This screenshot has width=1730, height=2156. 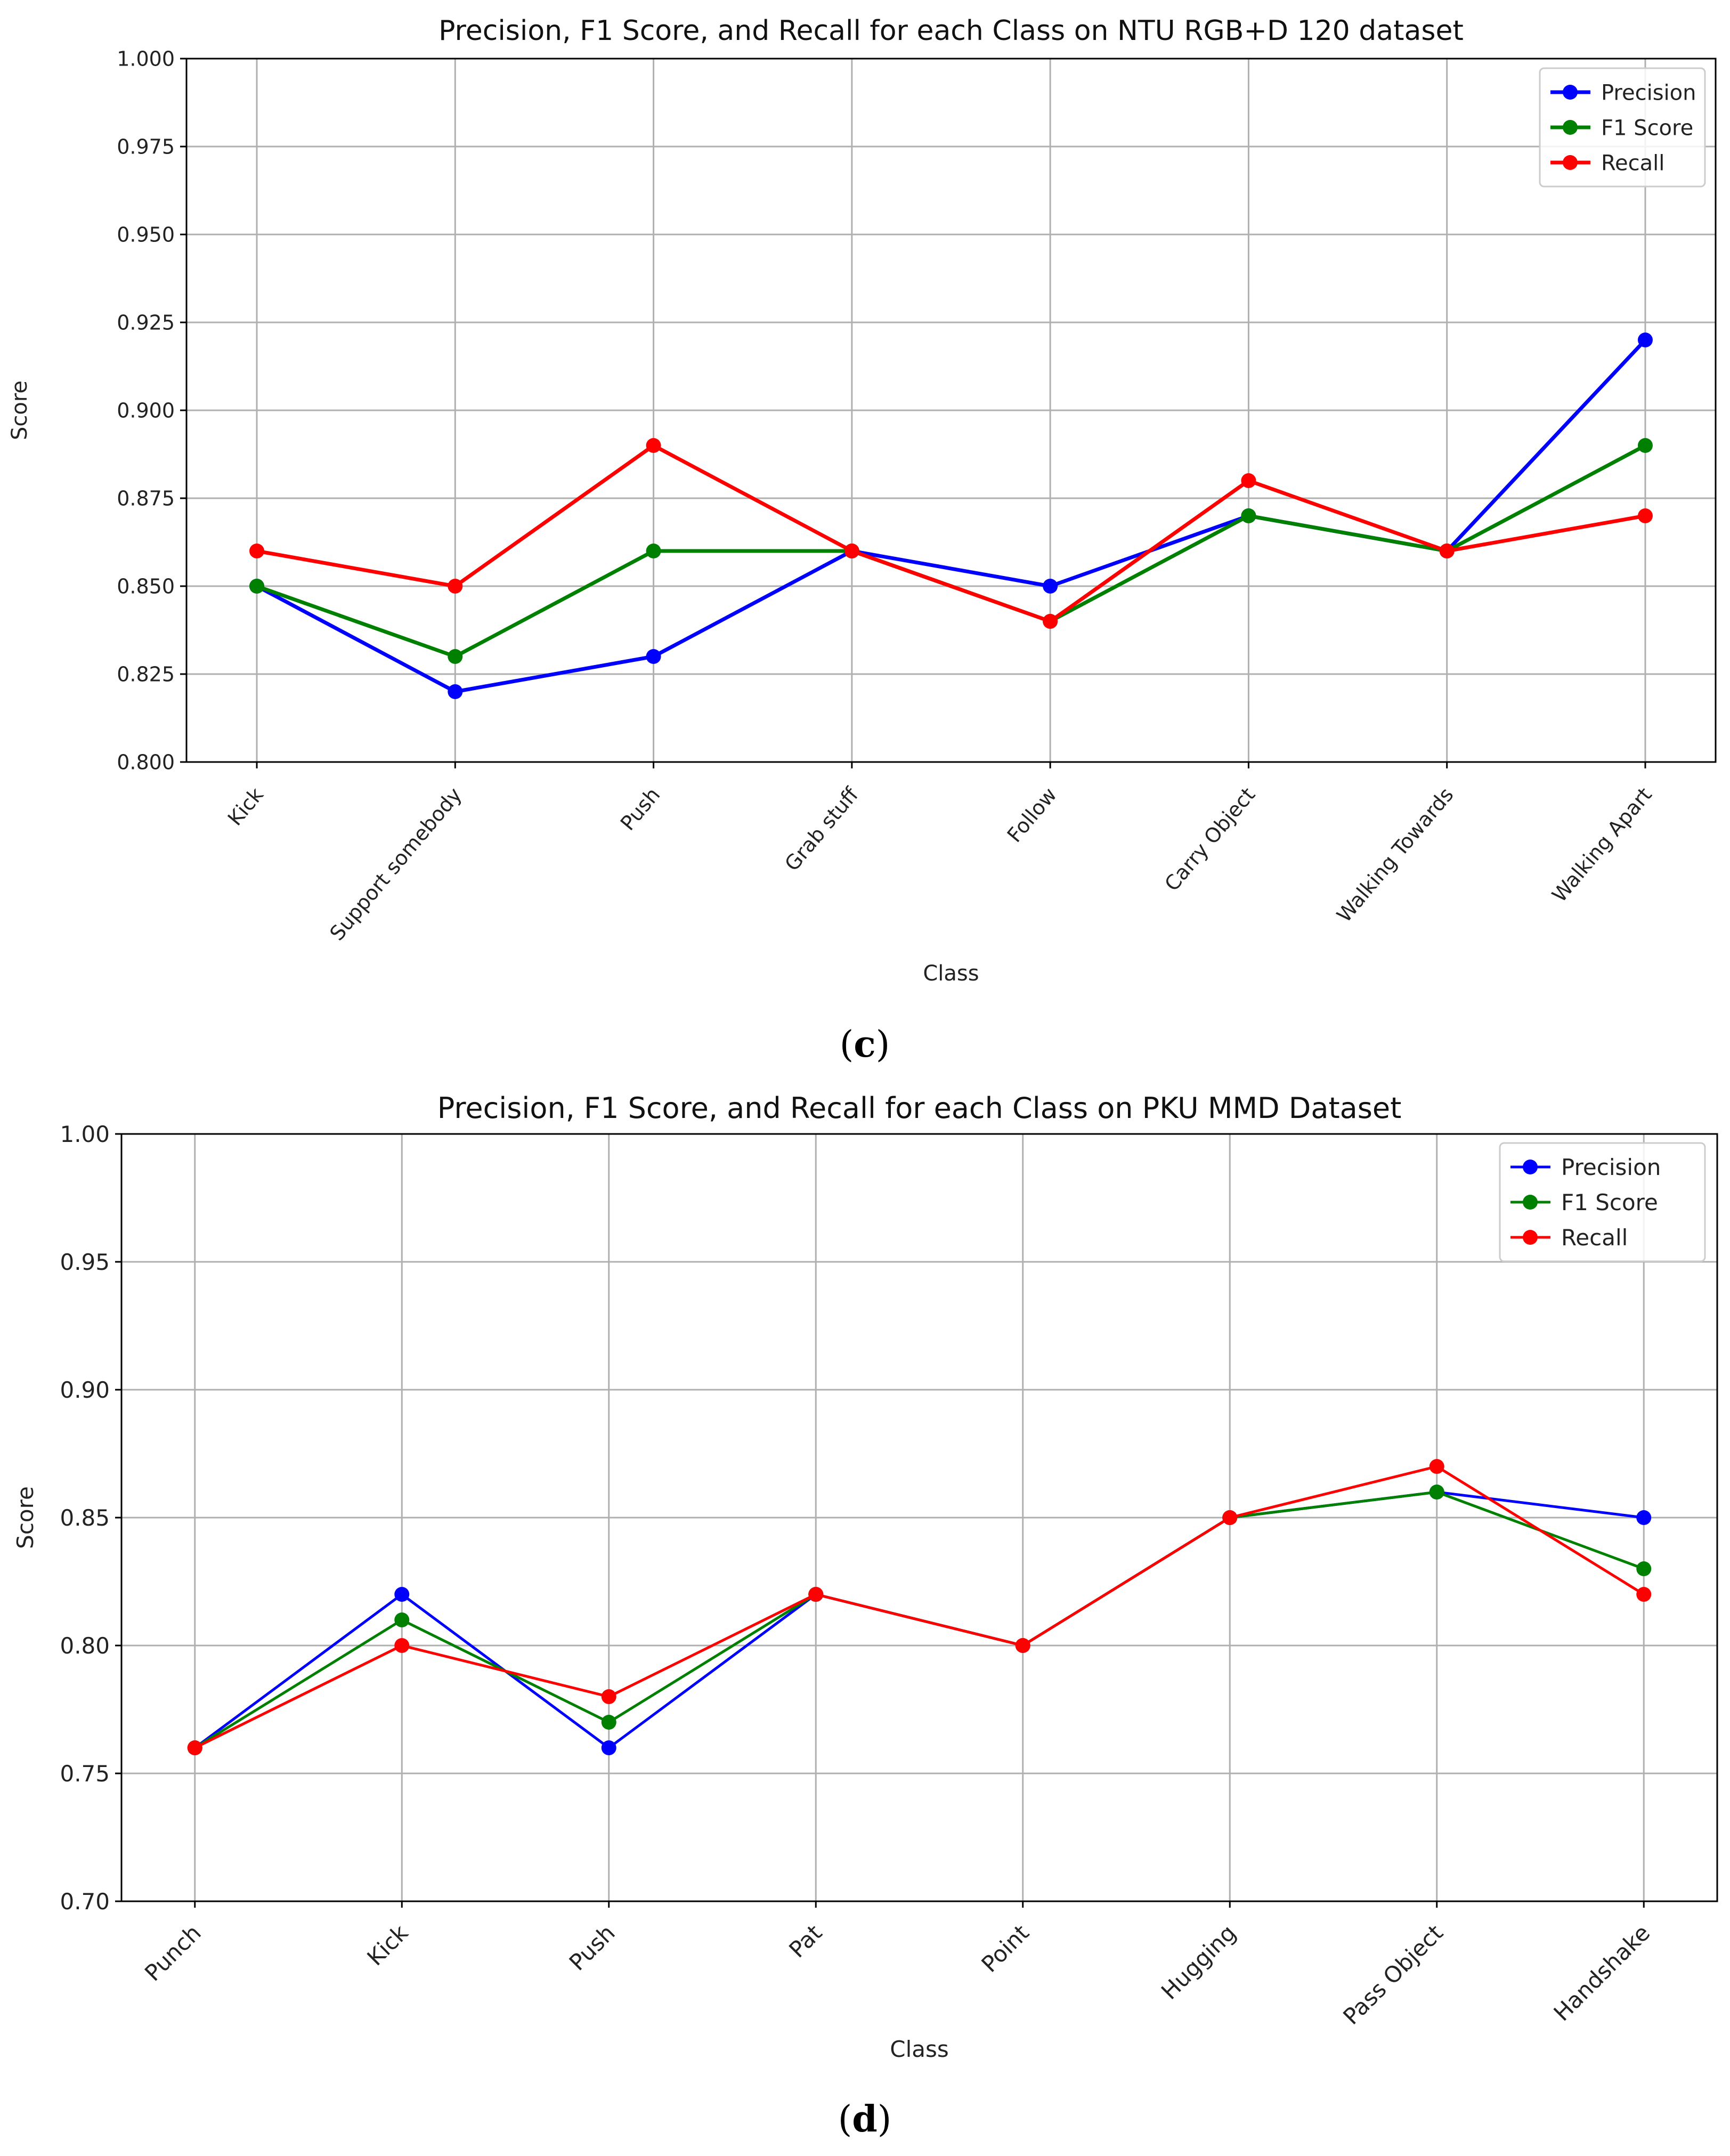 I want to click on caption-c-letter: c, so click(x=864, y=1044).